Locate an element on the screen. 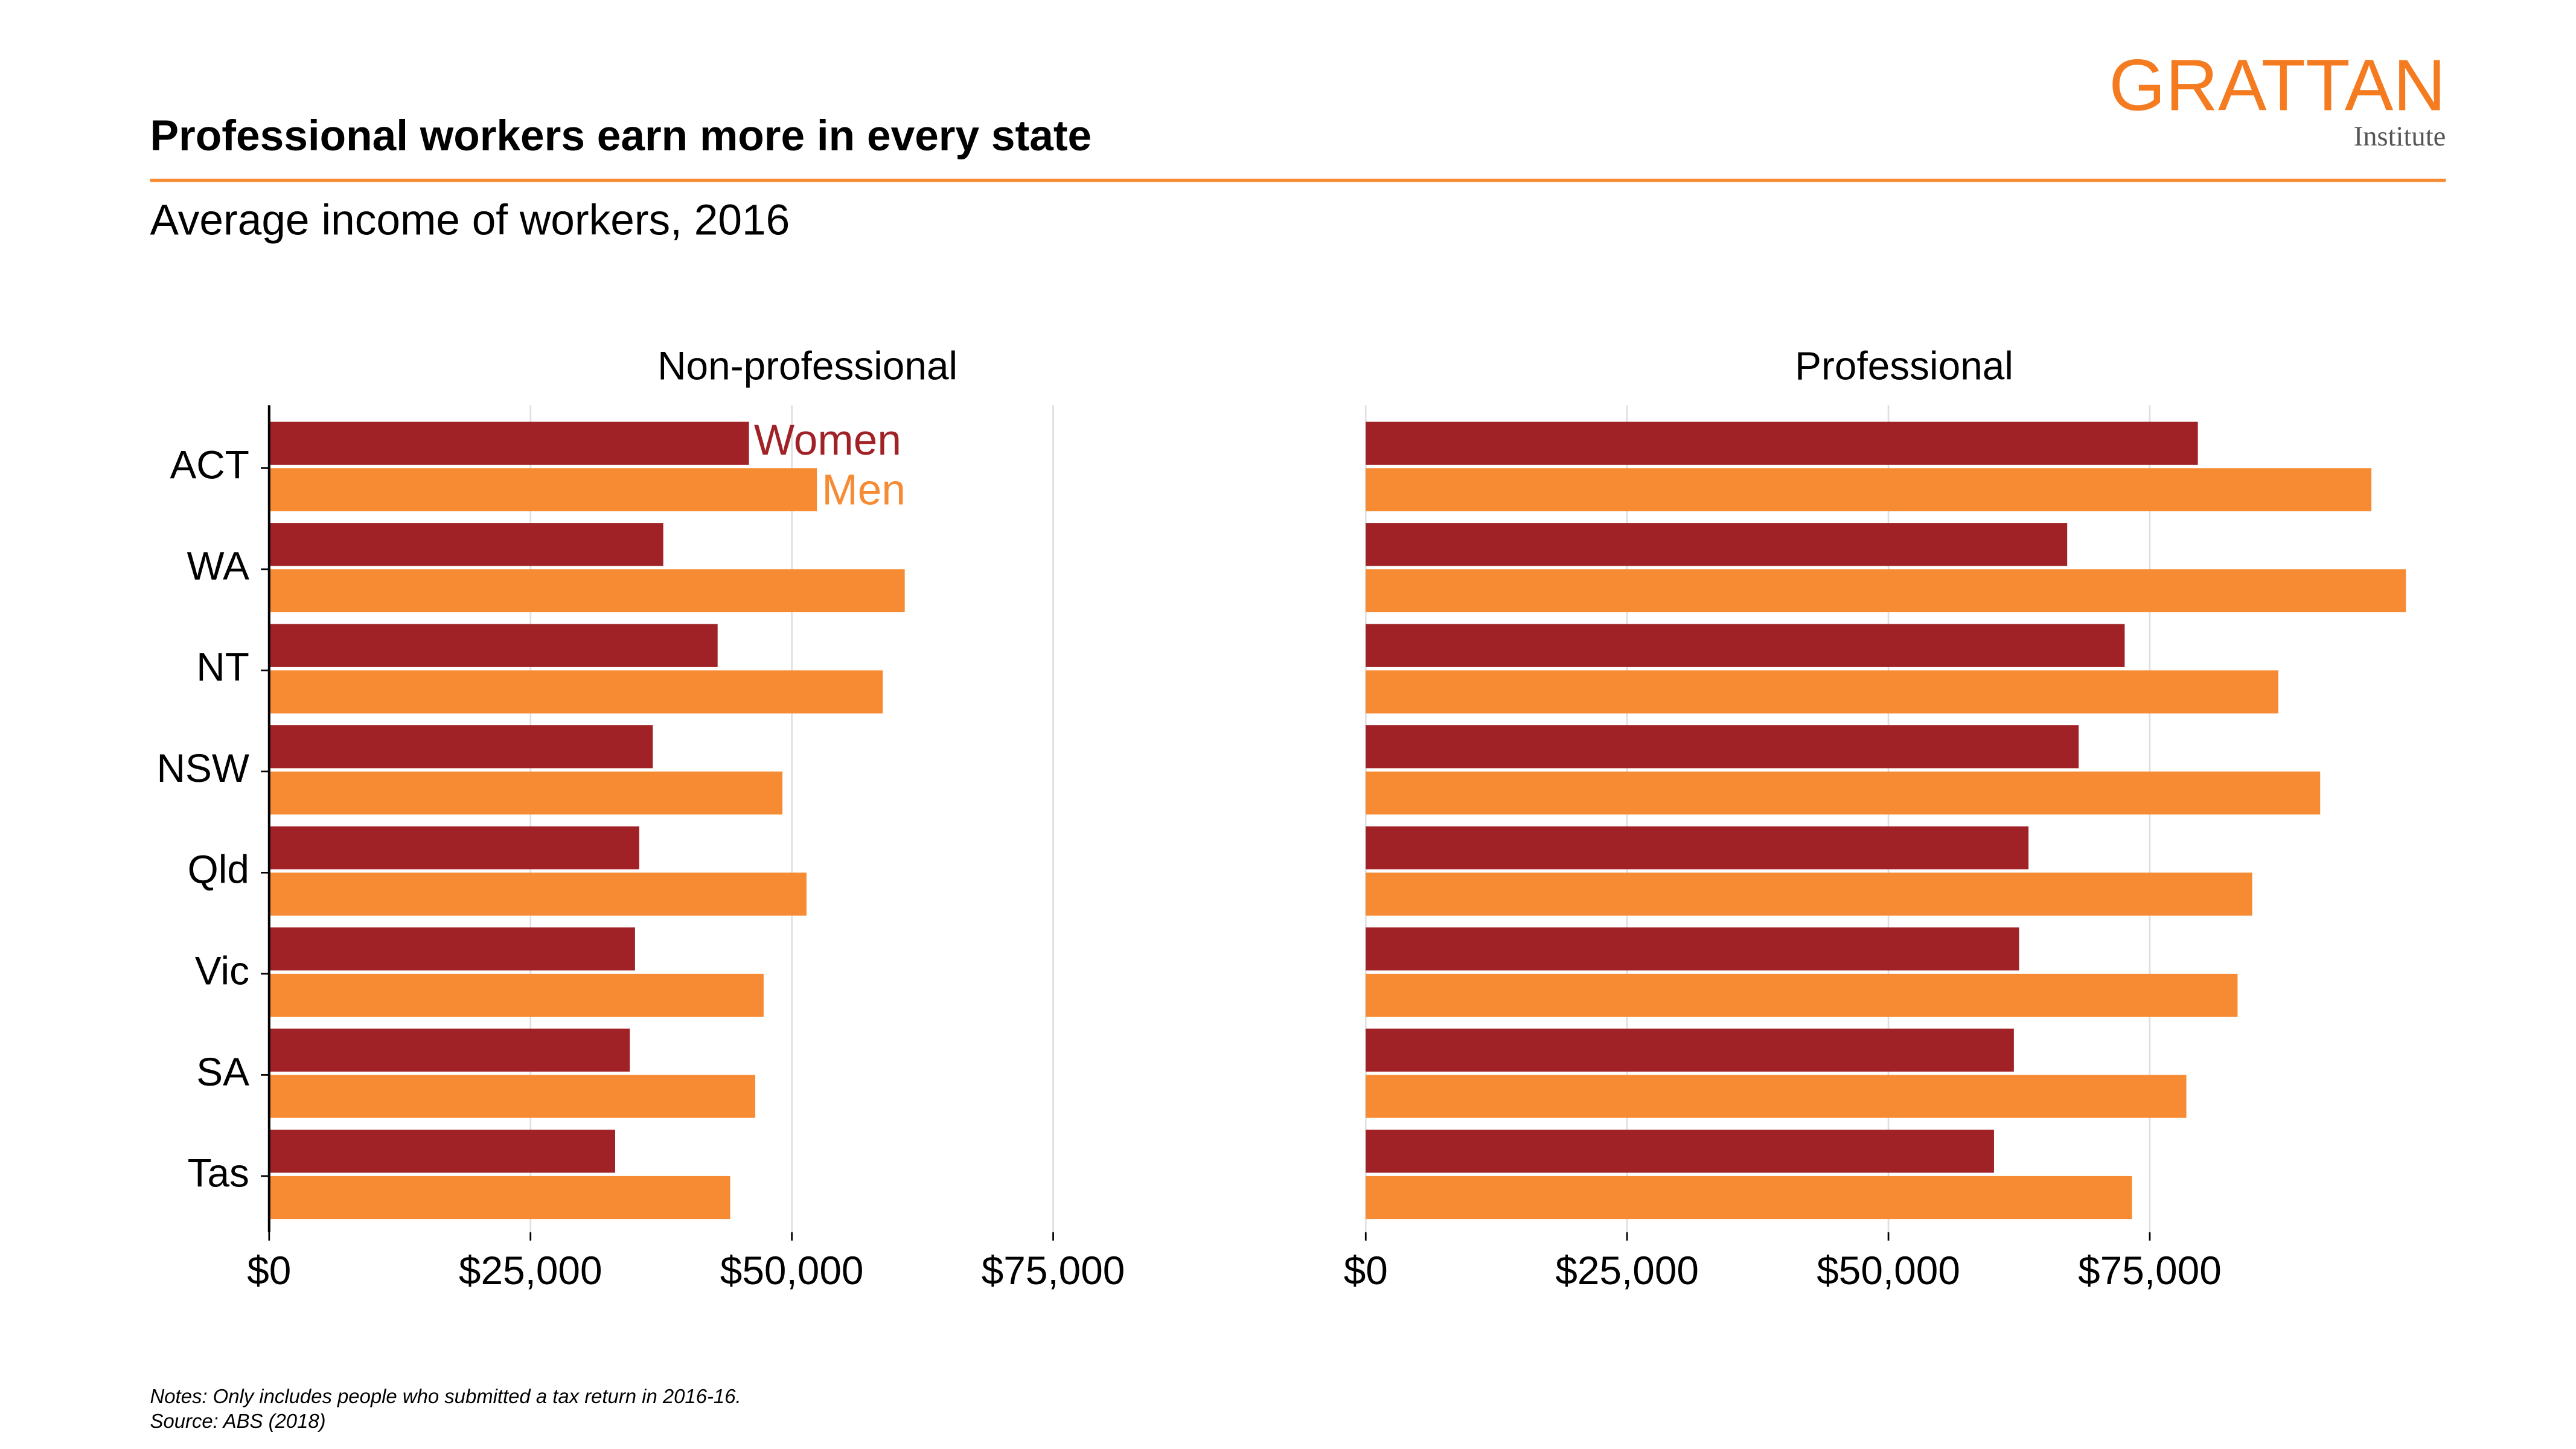 The width and height of the screenshot is (2576, 1449). panel-title: Professional is located at coordinates (1904, 366).